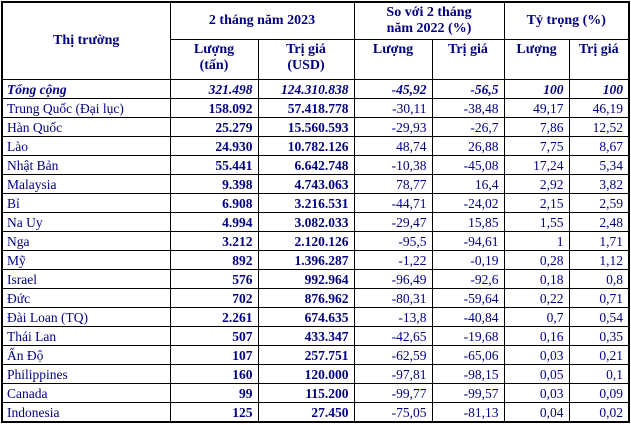 Image resolution: width=631 pixels, height=425 pixels. I want to click on value-cell: 100, so click(599, 89).